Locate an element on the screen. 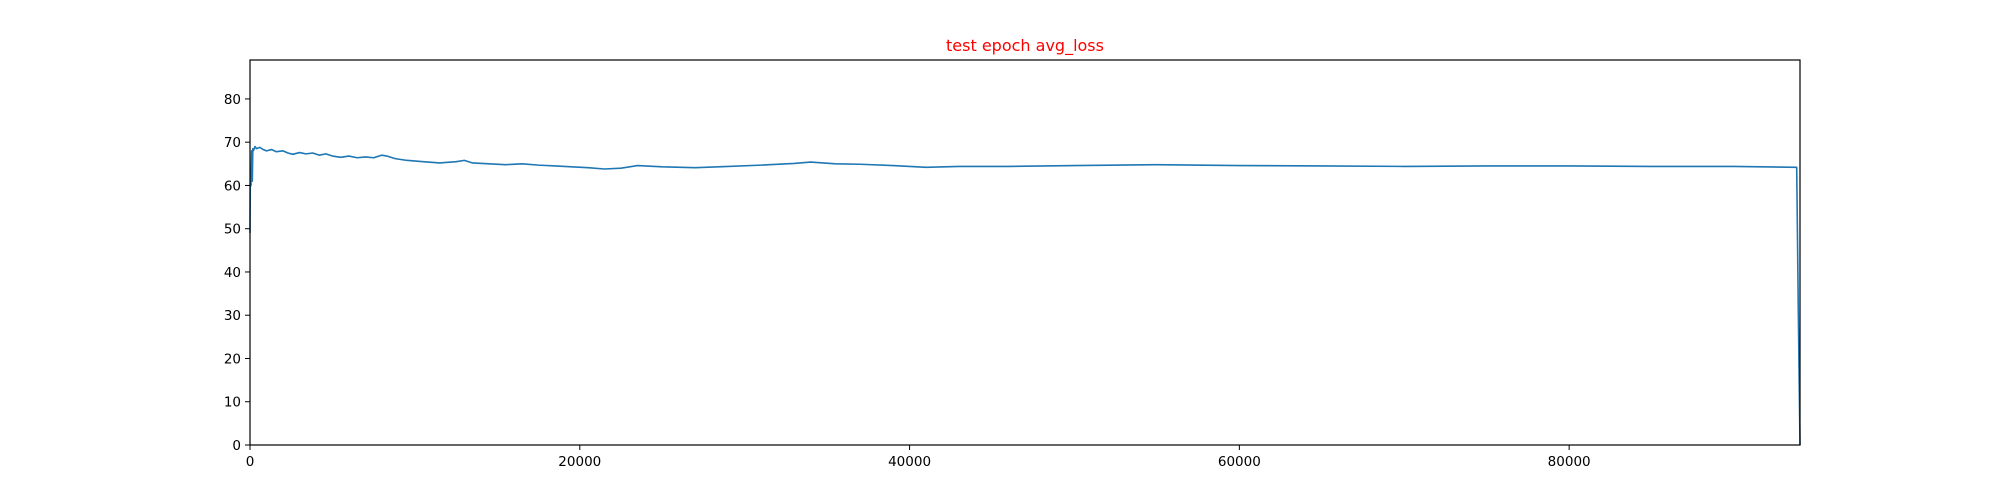 The image size is (2000, 500). y-tick-label: 80 is located at coordinates (232, 100).